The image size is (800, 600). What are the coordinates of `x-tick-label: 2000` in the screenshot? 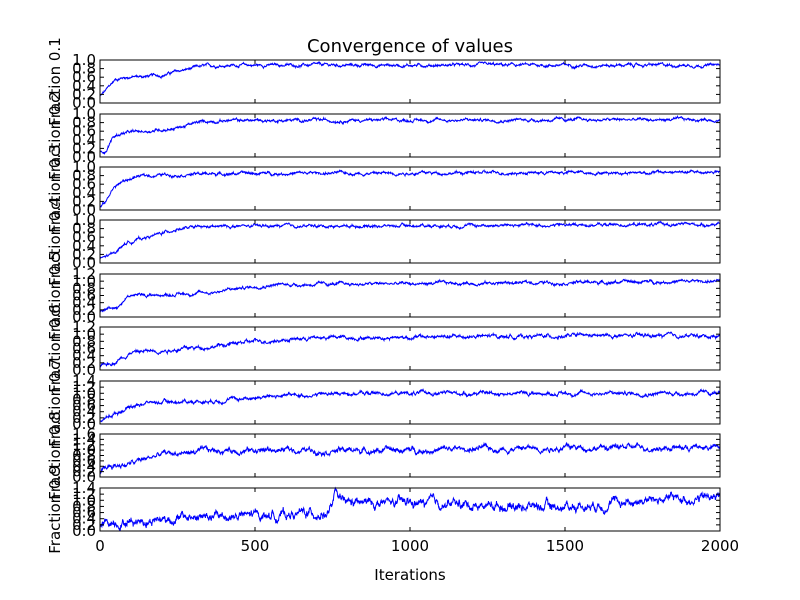 It's located at (720, 546).